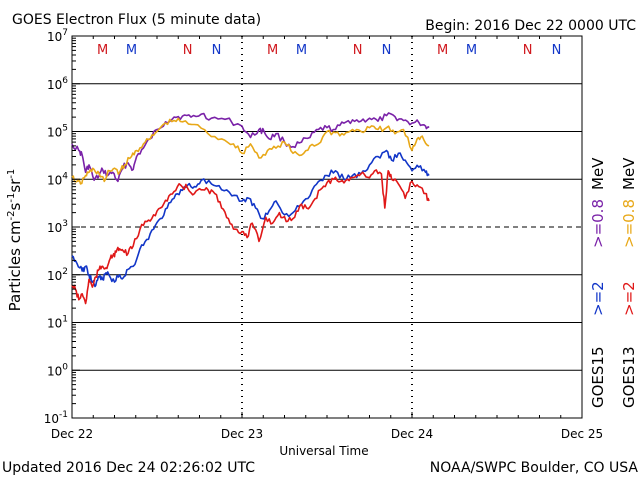 The height and width of the screenshot is (480, 640). What do you see at coordinates (11, 215) in the screenshot?
I see `y-axis-label-exp1: -2` at bounding box center [11, 215].